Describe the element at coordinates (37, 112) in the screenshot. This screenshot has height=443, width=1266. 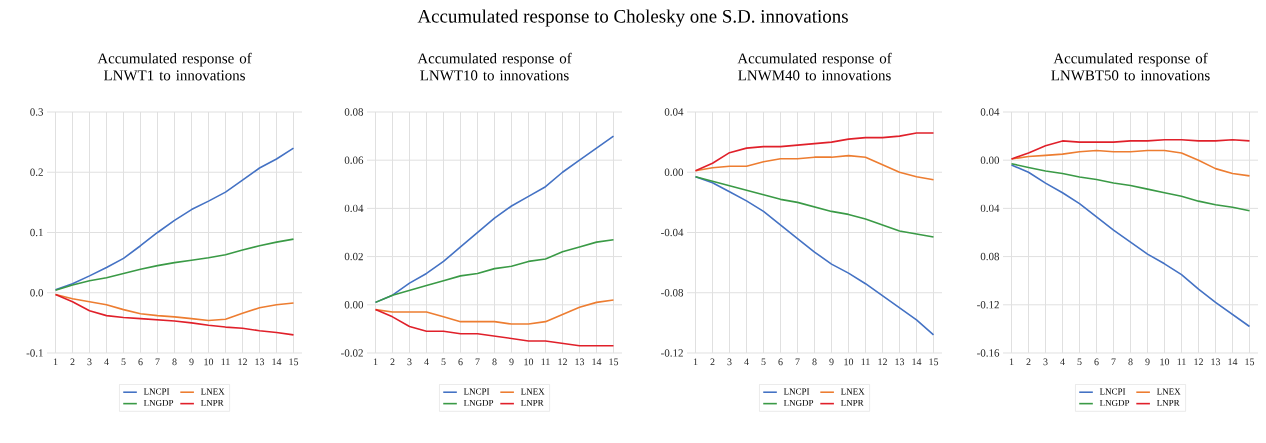
I see `y-tick-label: 0.3` at that location.